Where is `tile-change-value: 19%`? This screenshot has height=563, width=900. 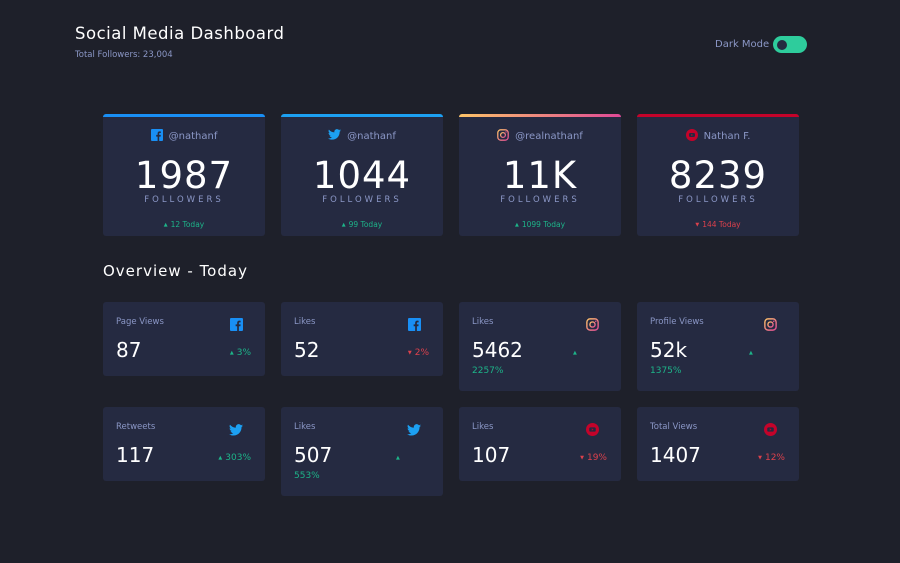 tile-change-value: 19% is located at coordinates (596, 458).